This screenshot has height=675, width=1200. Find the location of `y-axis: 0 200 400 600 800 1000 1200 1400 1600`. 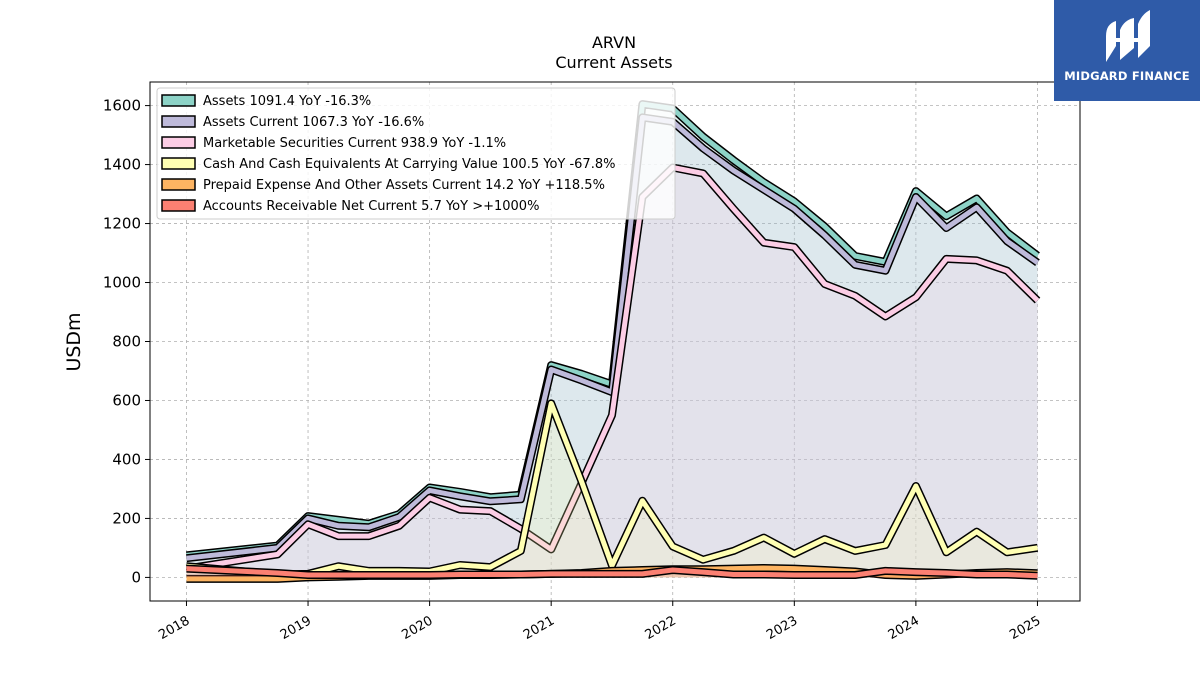

y-axis: 0 200 400 600 800 1000 1200 1400 1600 is located at coordinates (126, 341).